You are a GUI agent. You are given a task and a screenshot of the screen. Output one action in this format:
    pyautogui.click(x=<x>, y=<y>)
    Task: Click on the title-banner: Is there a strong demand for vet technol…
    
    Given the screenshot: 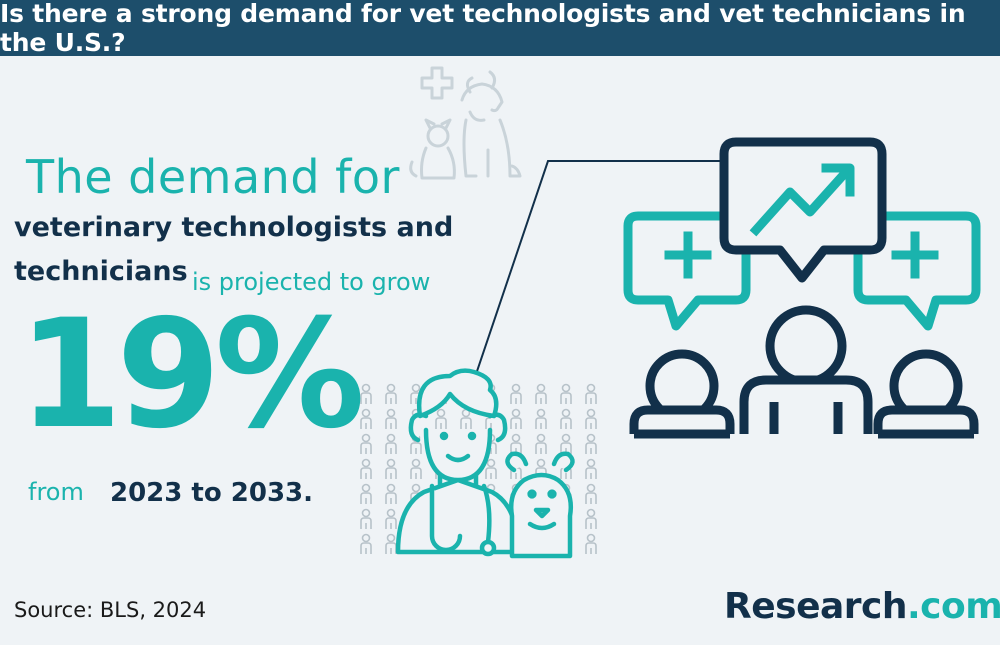 What is the action you would take?
    pyautogui.click(x=500, y=28)
    